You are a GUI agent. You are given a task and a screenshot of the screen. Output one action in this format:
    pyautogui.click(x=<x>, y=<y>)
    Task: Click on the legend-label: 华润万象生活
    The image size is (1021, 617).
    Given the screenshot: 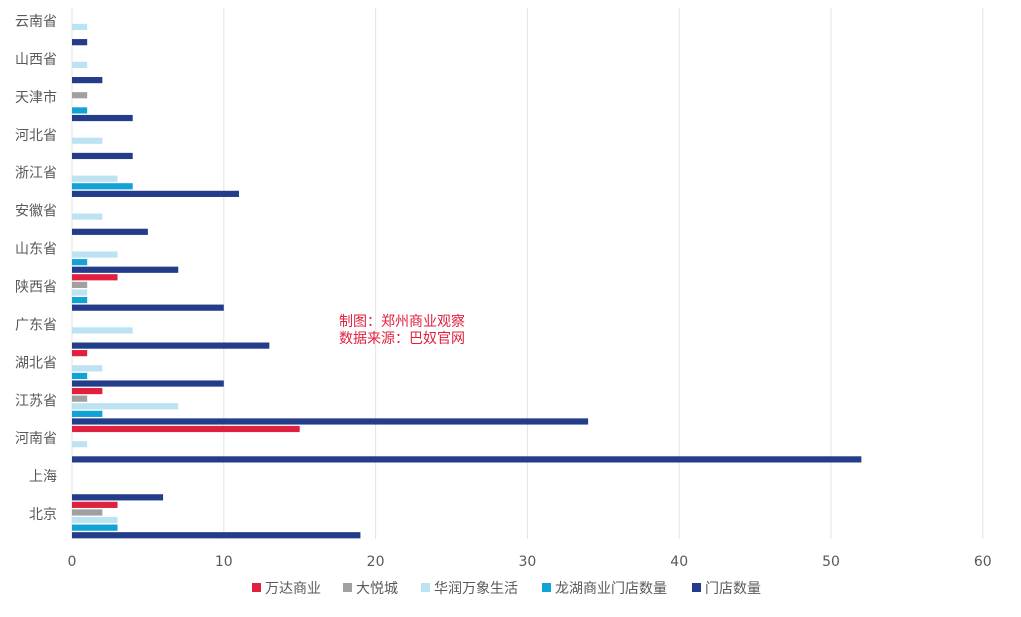 What is the action you would take?
    pyautogui.click(x=476, y=589)
    